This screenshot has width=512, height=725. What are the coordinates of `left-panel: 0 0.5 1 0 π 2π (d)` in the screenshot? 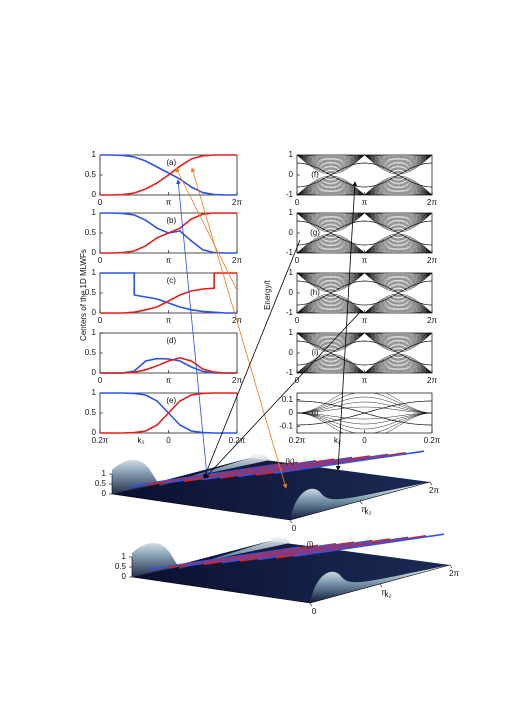 It's located at (164, 356).